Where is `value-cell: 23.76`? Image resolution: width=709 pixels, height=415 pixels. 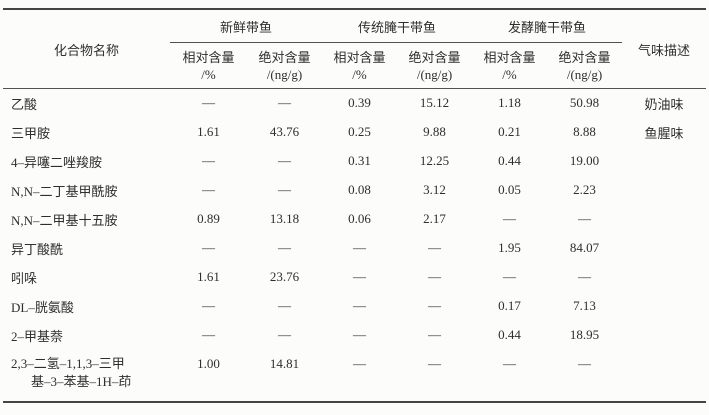 value-cell: 23.76 is located at coordinates (284, 276).